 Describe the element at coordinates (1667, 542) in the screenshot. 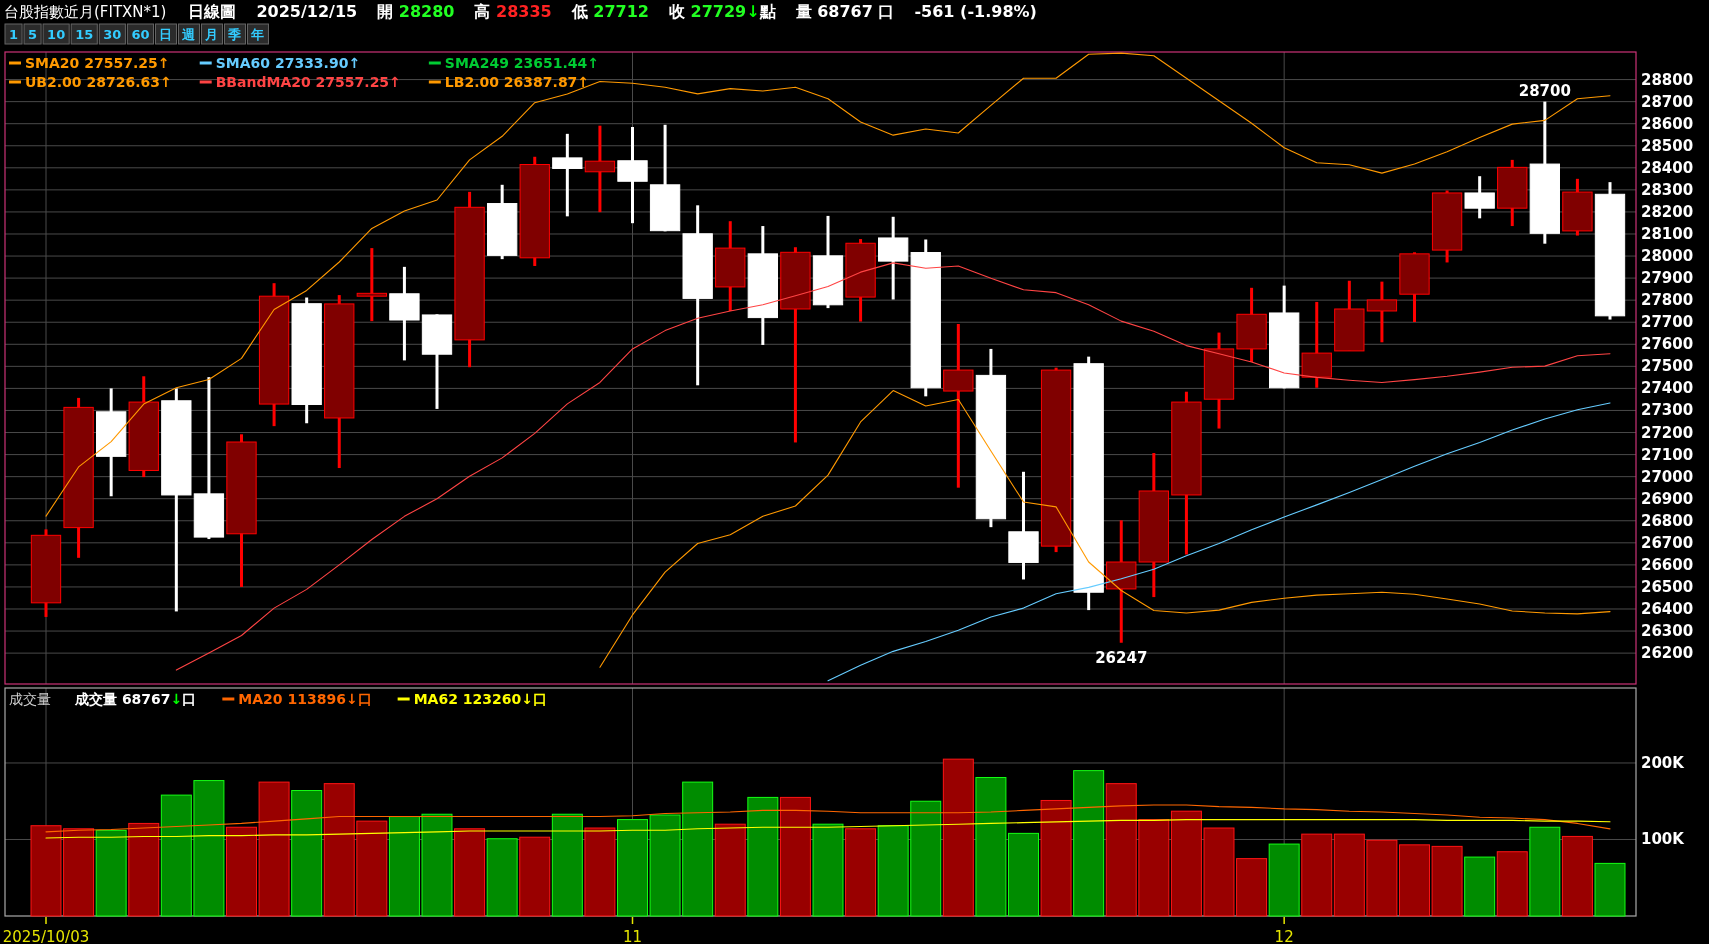

I see `y-tick-label: 26700` at that location.